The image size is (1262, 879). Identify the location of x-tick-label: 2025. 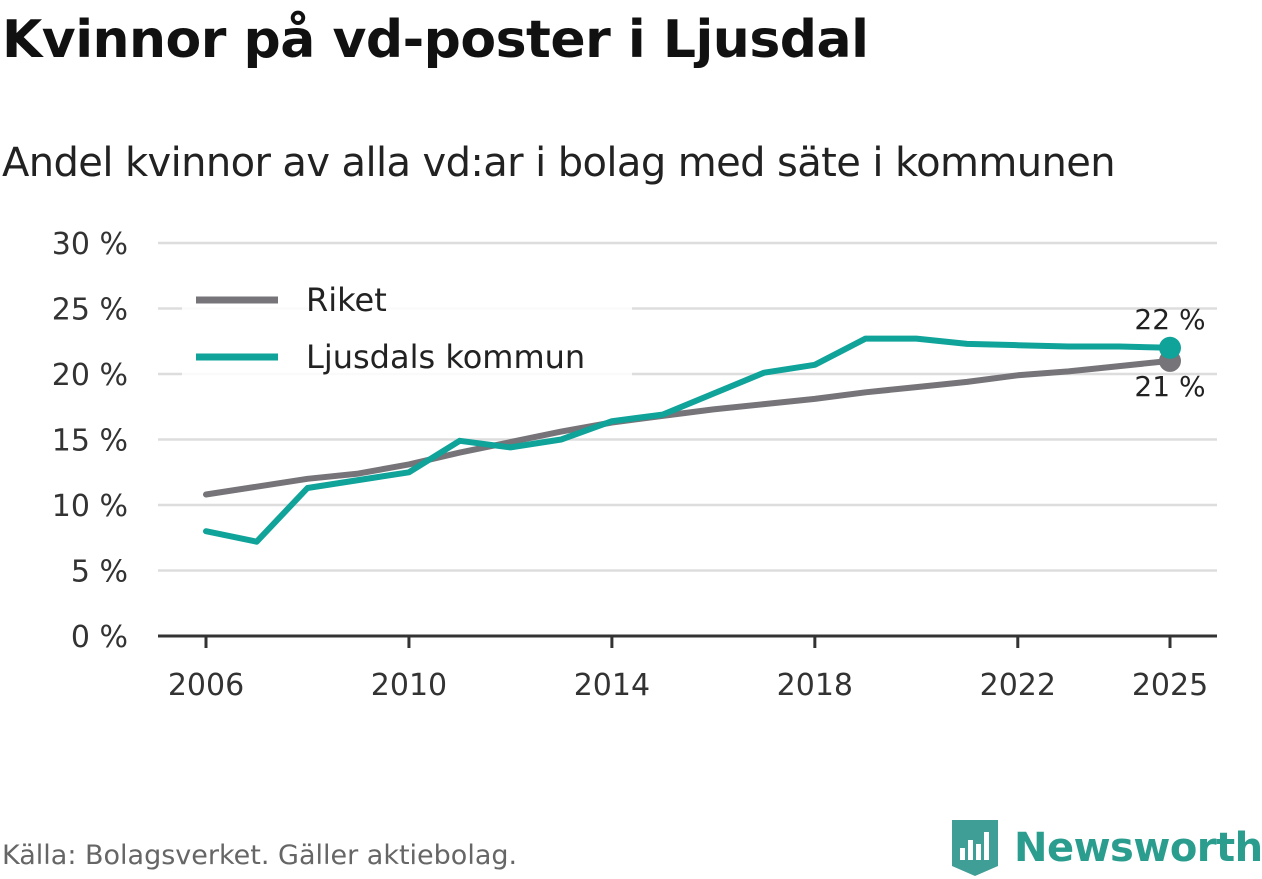
(1170, 685).